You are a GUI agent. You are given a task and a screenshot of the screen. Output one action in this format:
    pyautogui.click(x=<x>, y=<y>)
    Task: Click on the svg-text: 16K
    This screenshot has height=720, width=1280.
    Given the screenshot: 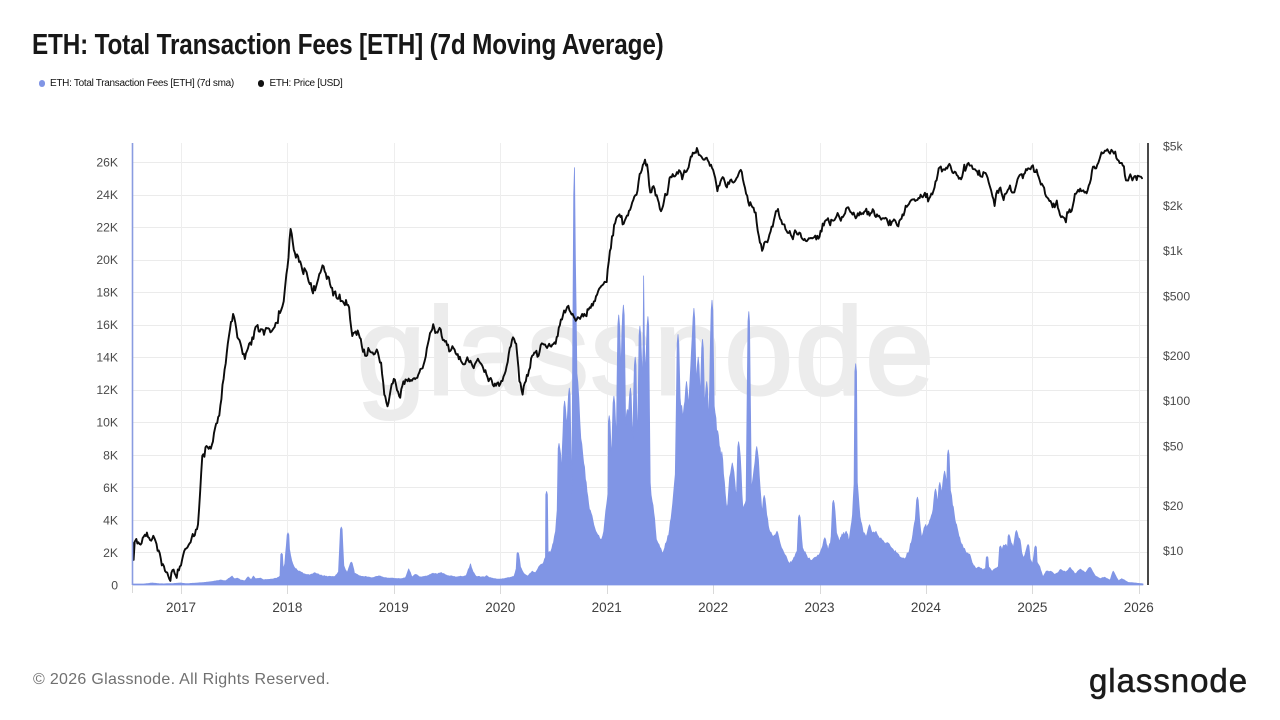 What is the action you would take?
    pyautogui.click(x=107, y=325)
    